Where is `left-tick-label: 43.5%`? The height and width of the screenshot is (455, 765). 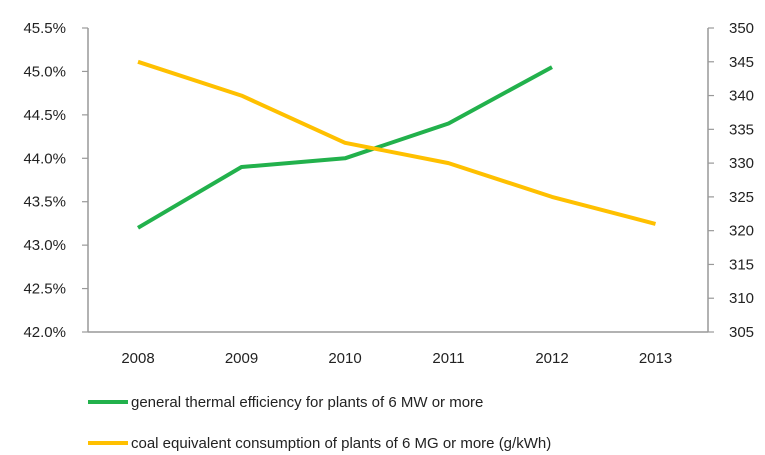 left-tick-label: 43.5% is located at coordinates (44, 202).